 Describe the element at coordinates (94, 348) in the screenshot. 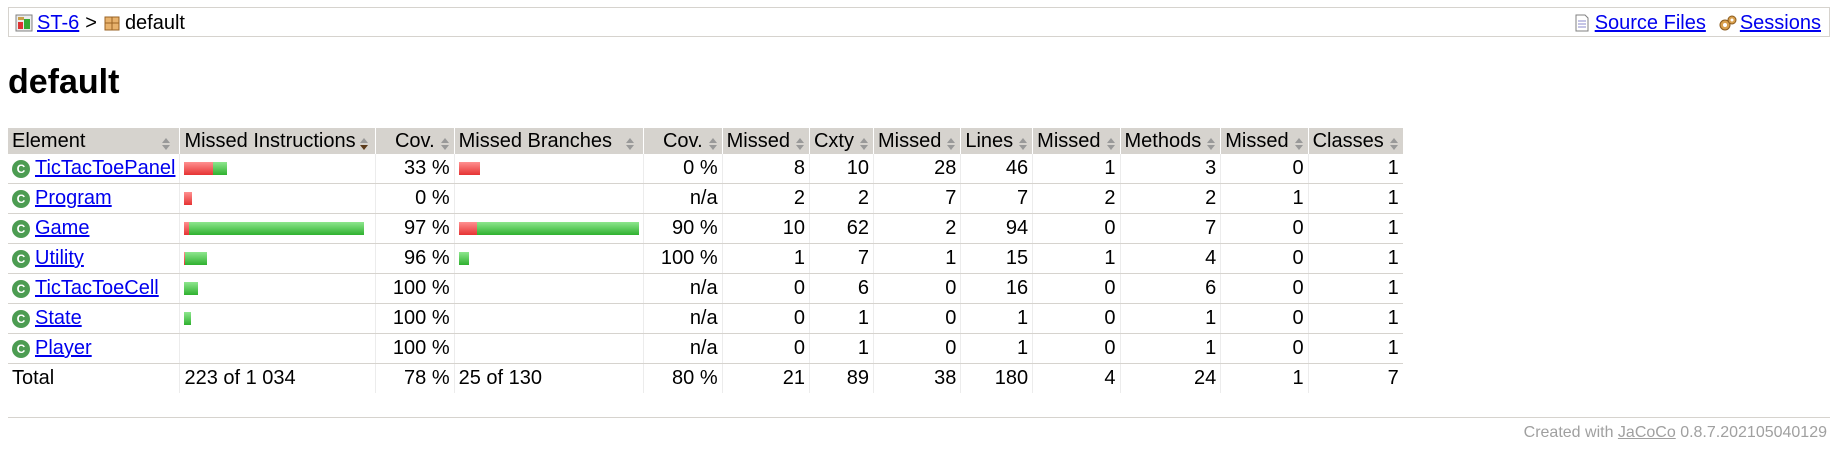

I see `element-cell: C Player` at that location.